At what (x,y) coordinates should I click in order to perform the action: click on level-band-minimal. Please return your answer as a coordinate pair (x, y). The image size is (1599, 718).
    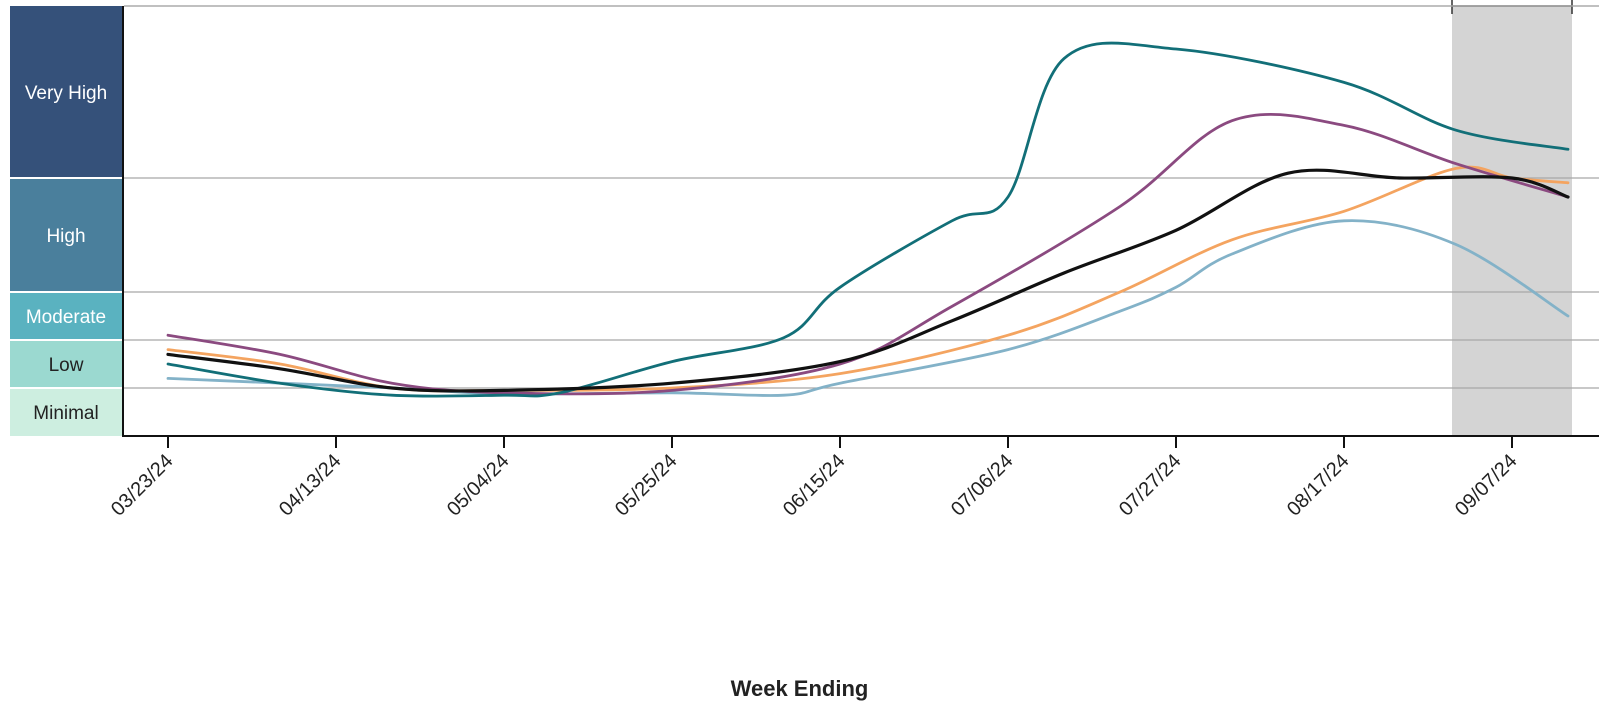
    Looking at the image, I should click on (66, 412).